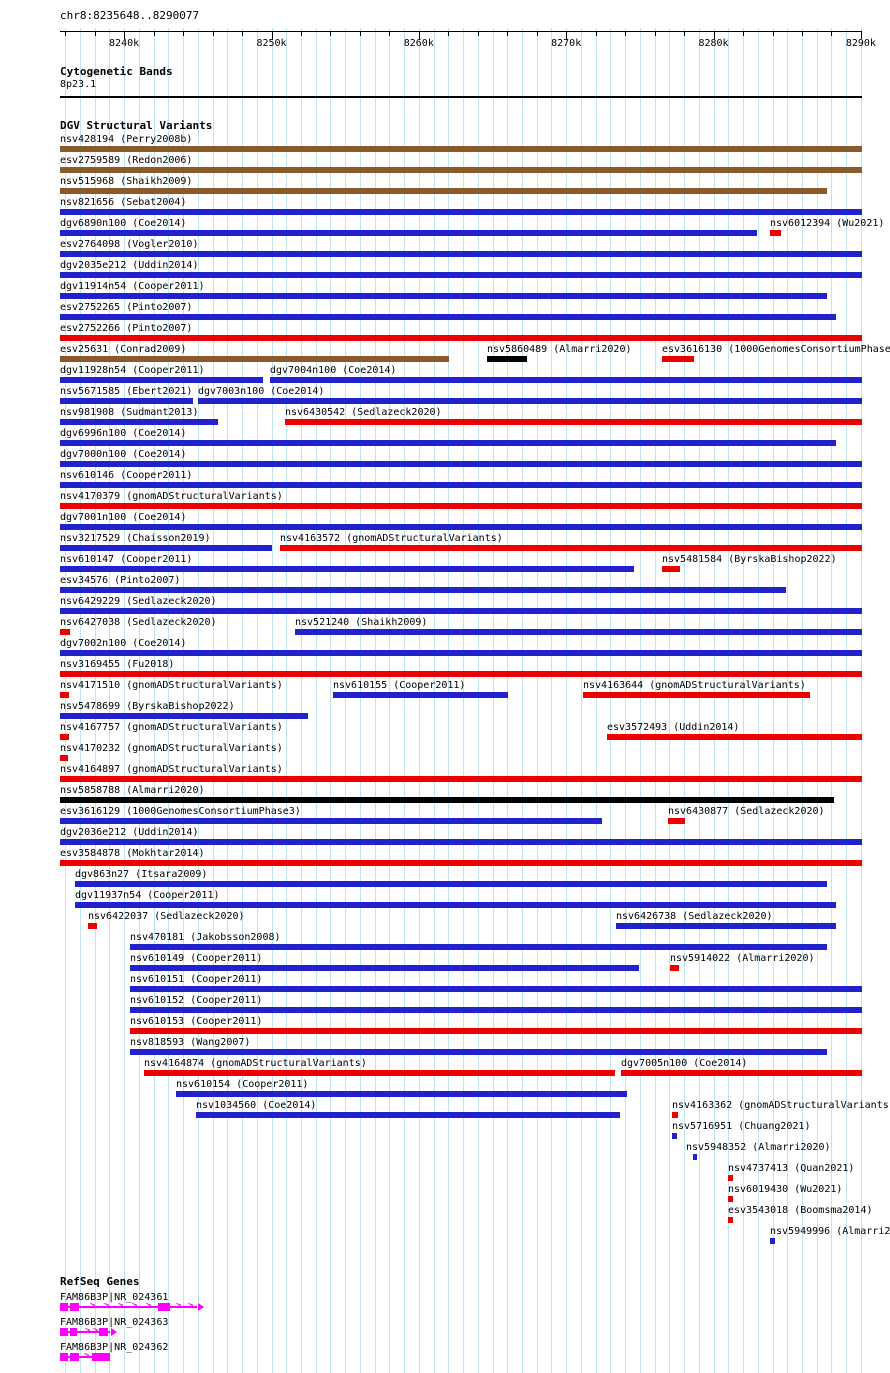 This screenshot has height=1373, width=890. Describe the element at coordinates (147, 706) in the screenshot. I see `variant-label: nsv5478699 (ByrskaBishop2022)` at that location.